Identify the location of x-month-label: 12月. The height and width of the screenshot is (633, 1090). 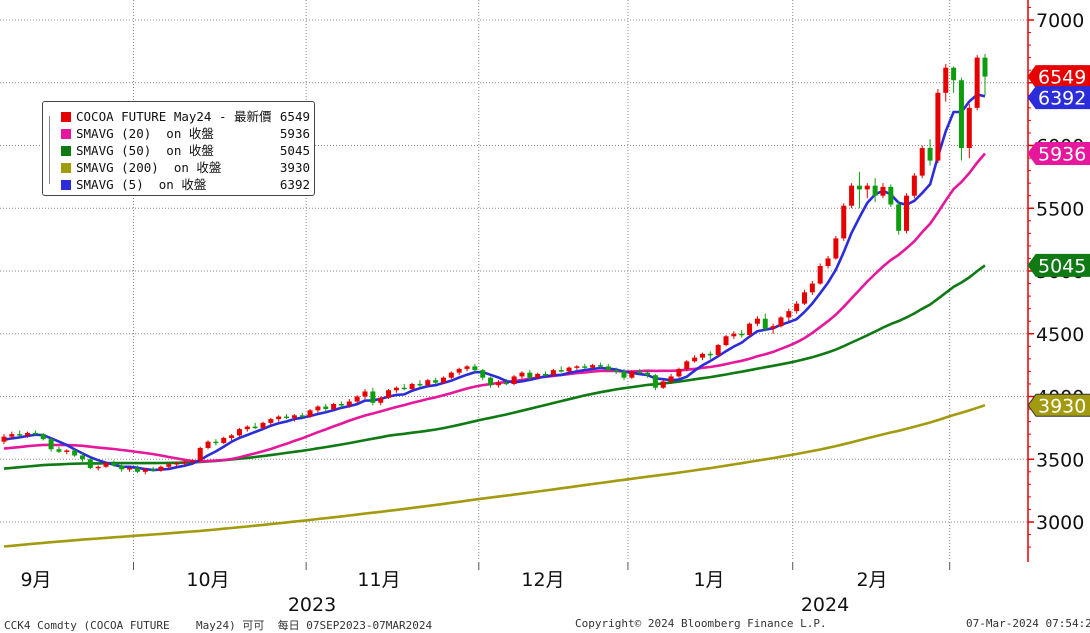
(542, 580).